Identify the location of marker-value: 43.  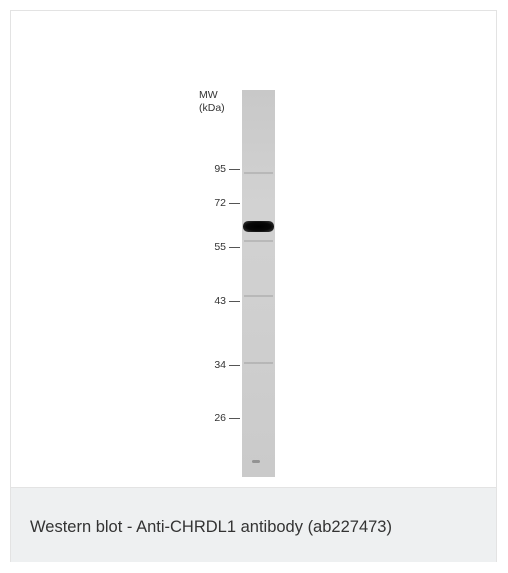
(220, 301).